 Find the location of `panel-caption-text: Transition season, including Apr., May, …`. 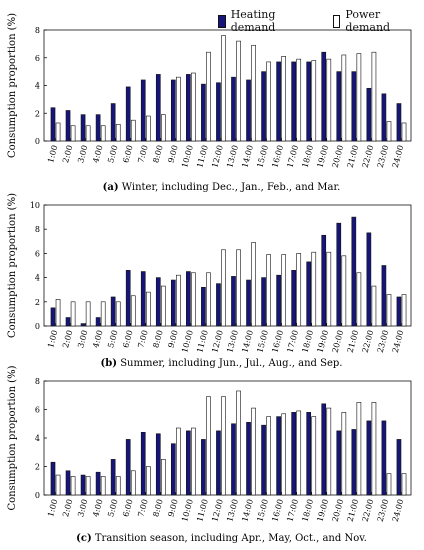

panel-caption-text: Transition season, including Apr., May, … is located at coordinates (229, 538).